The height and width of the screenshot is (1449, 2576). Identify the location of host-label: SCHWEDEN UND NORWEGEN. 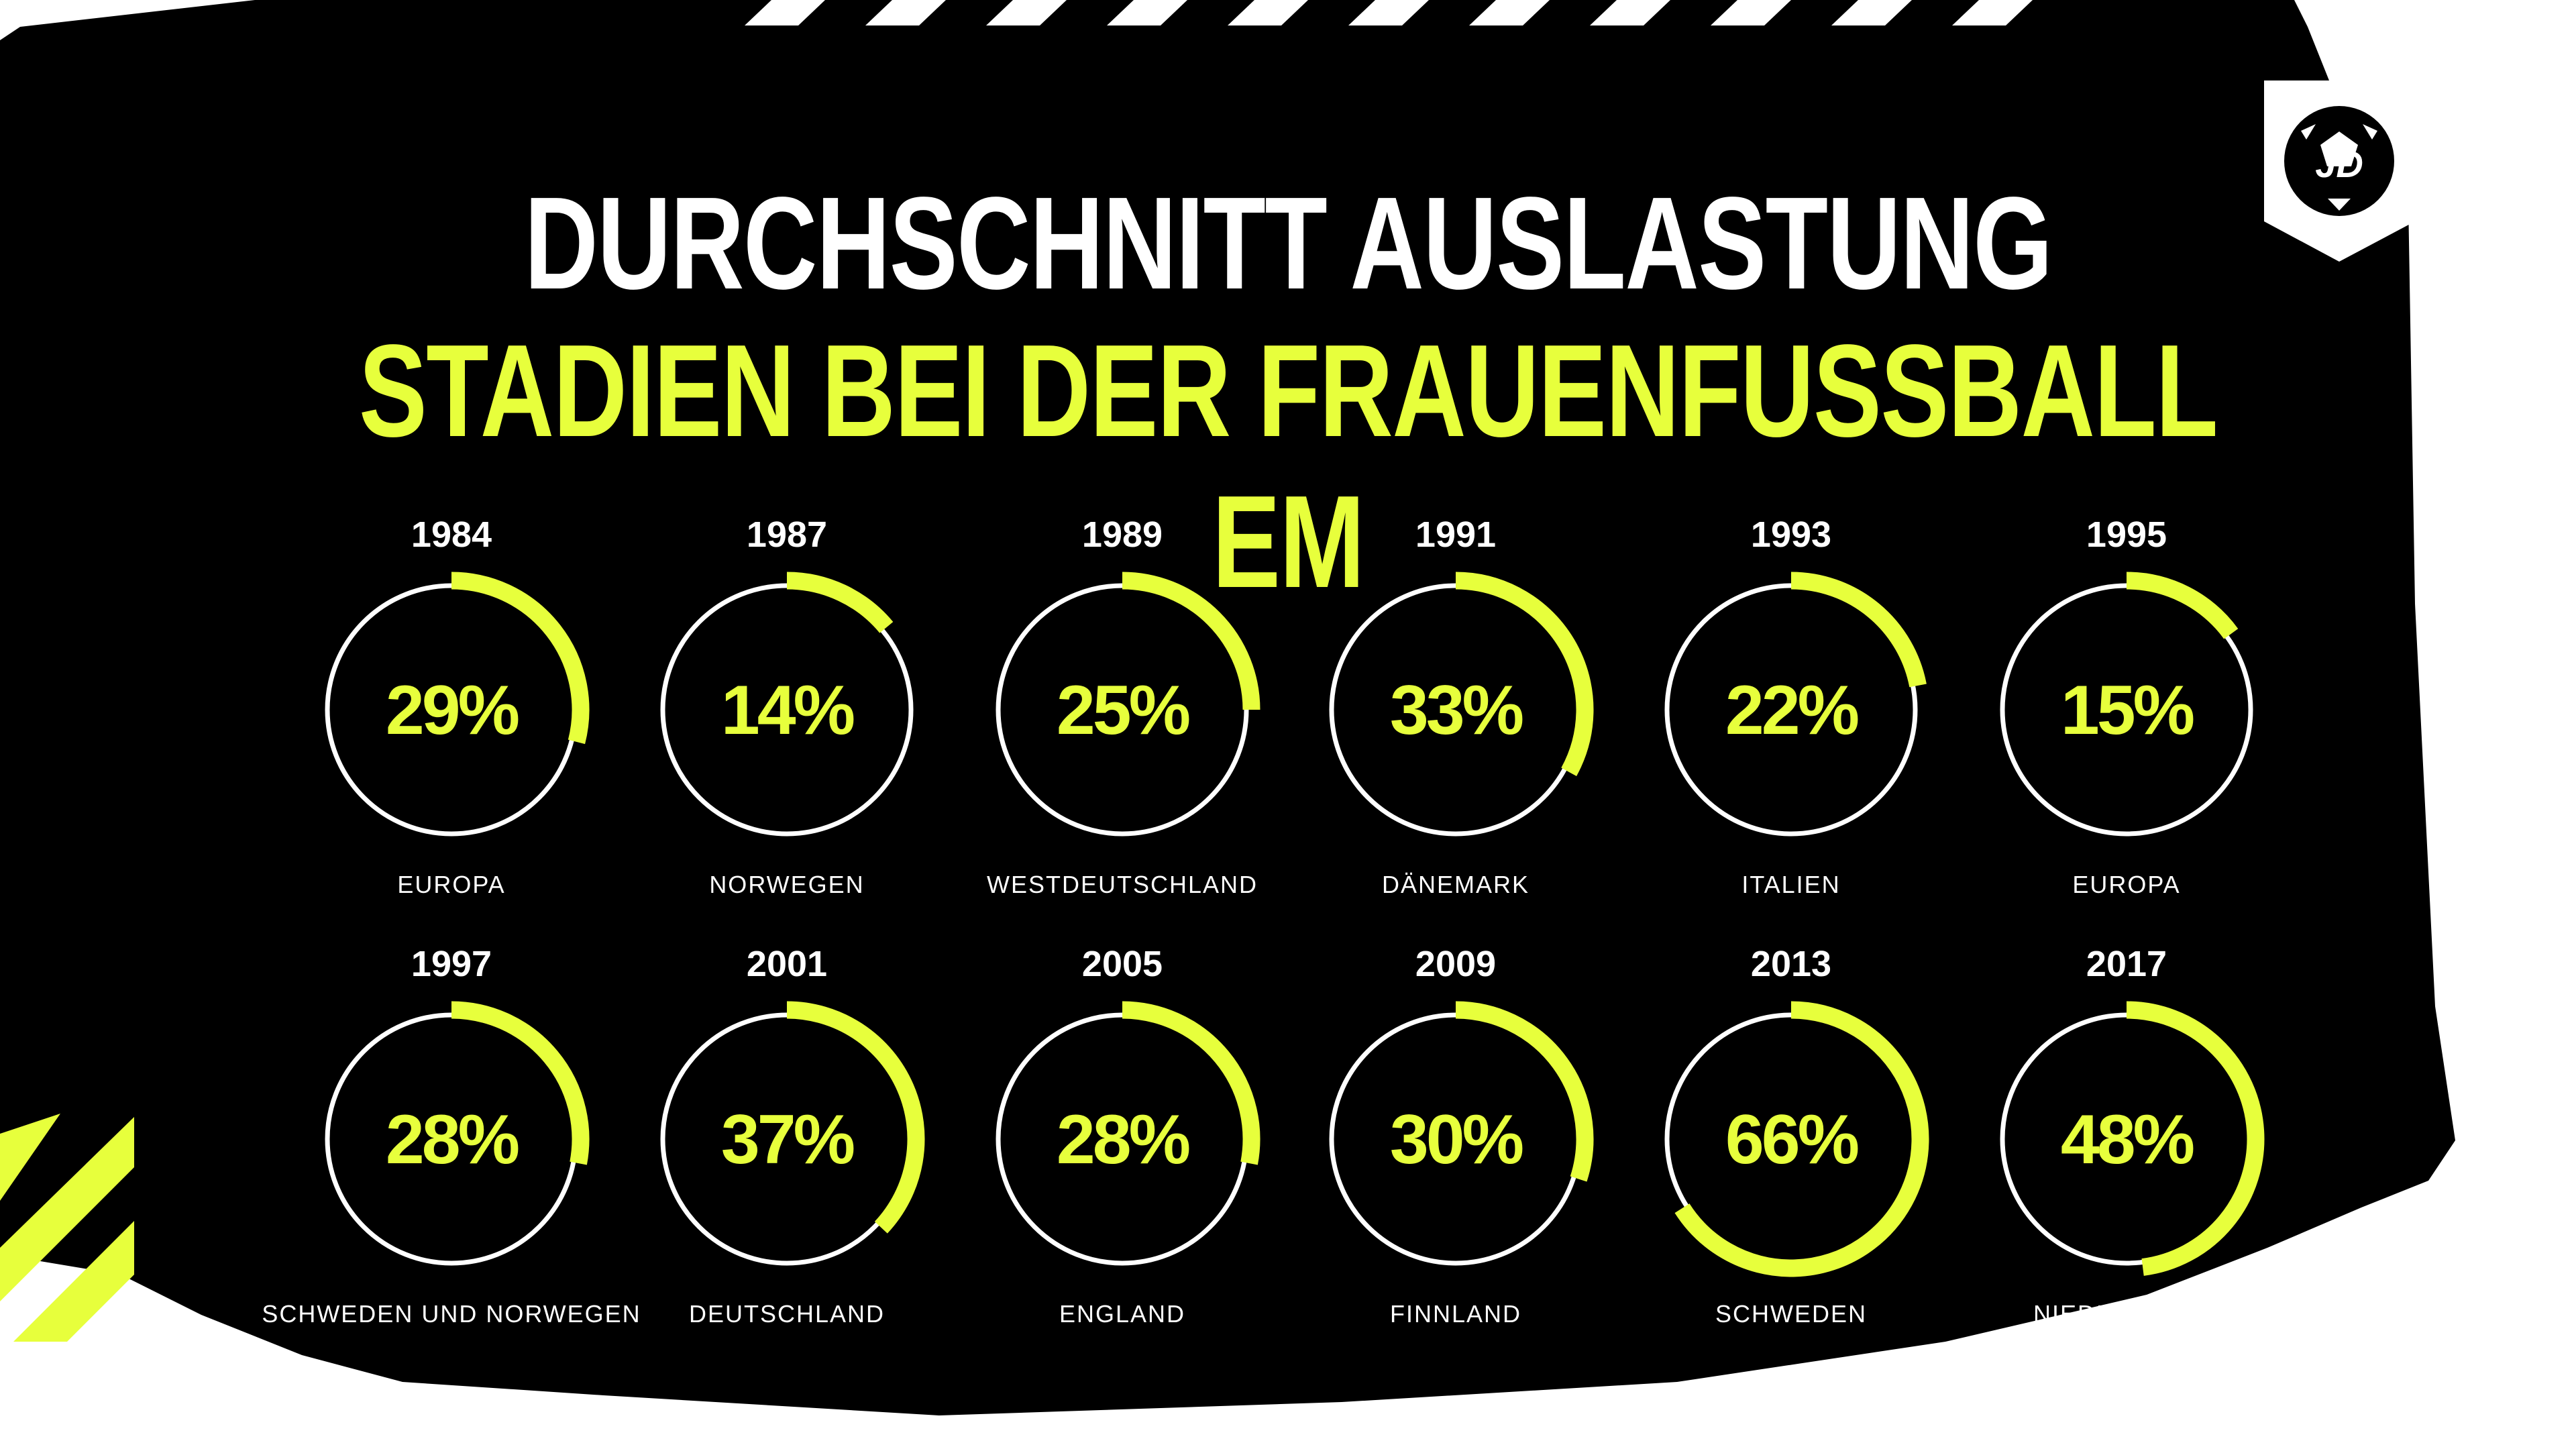
(451, 1314).